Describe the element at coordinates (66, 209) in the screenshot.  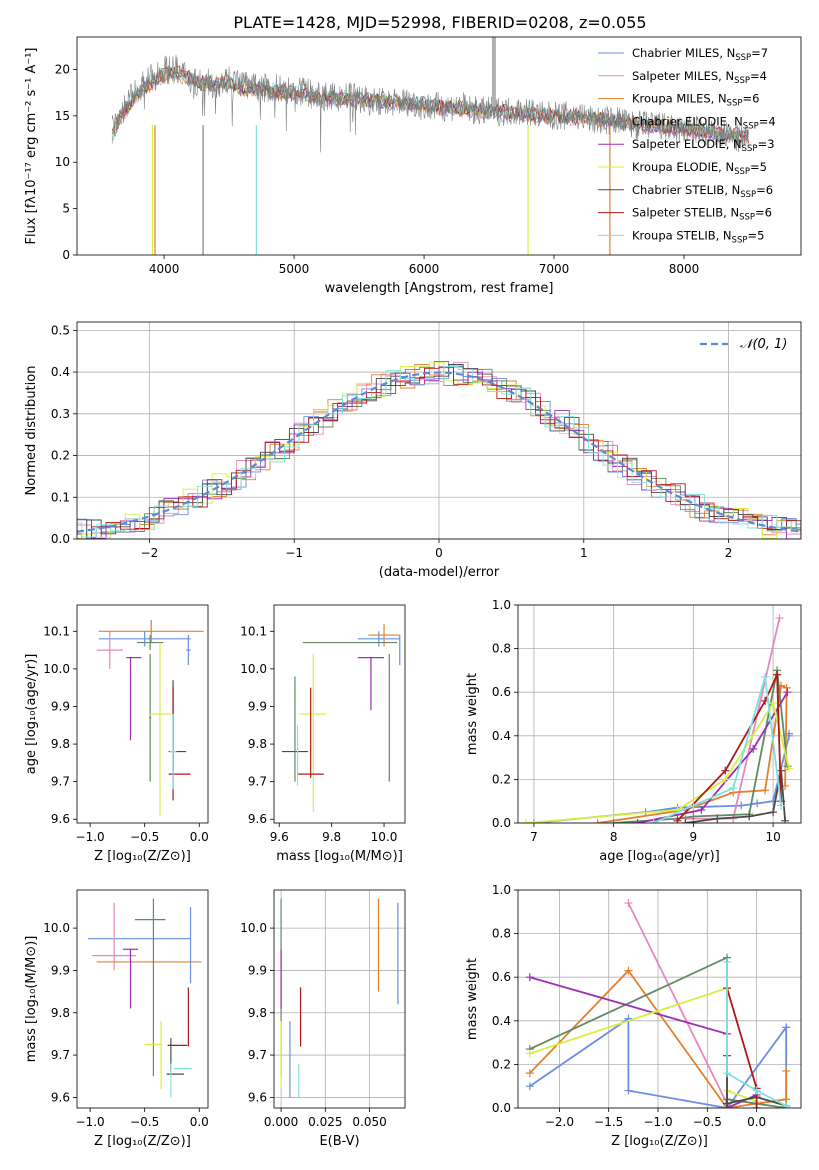
I see `y-tick-label: 5` at that location.